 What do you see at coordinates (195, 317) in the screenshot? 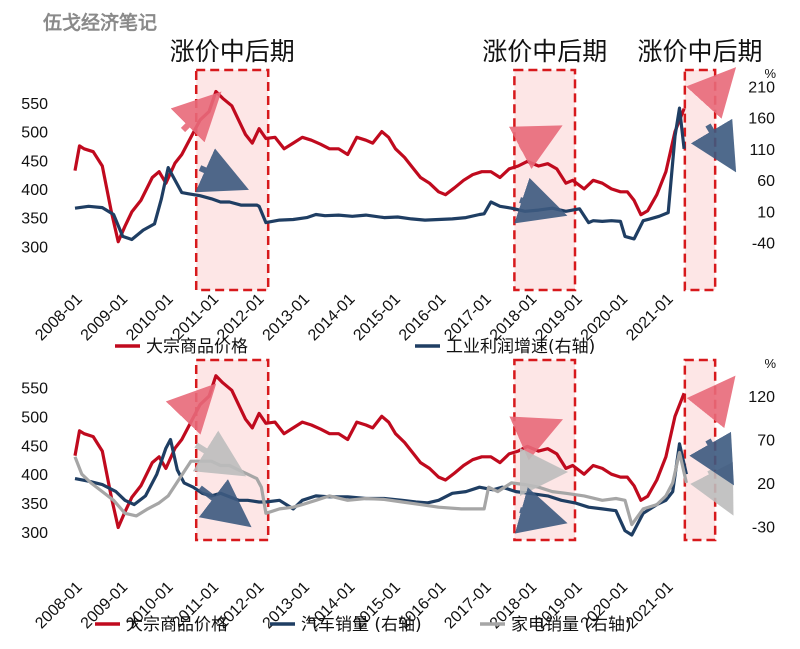
I see `x-tick-label: 2011-01` at bounding box center [195, 317].